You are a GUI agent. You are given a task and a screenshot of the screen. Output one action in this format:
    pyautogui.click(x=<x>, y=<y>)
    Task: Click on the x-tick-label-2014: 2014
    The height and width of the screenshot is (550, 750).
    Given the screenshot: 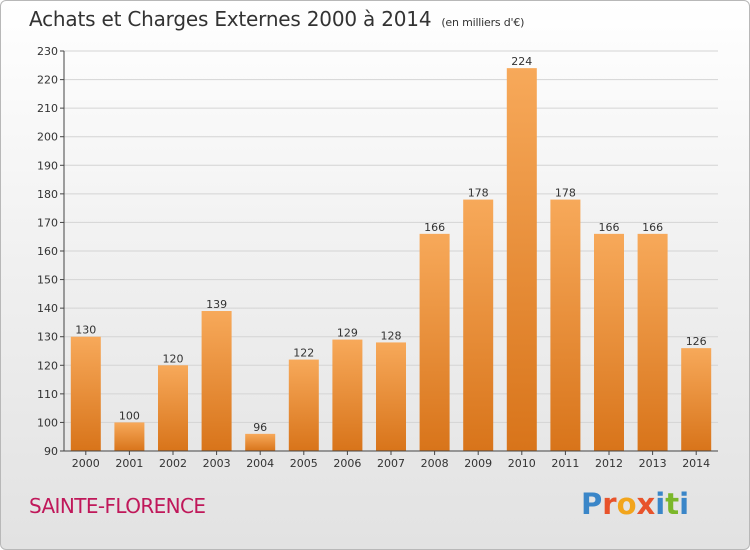 What is the action you would take?
    pyautogui.click(x=696, y=463)
    